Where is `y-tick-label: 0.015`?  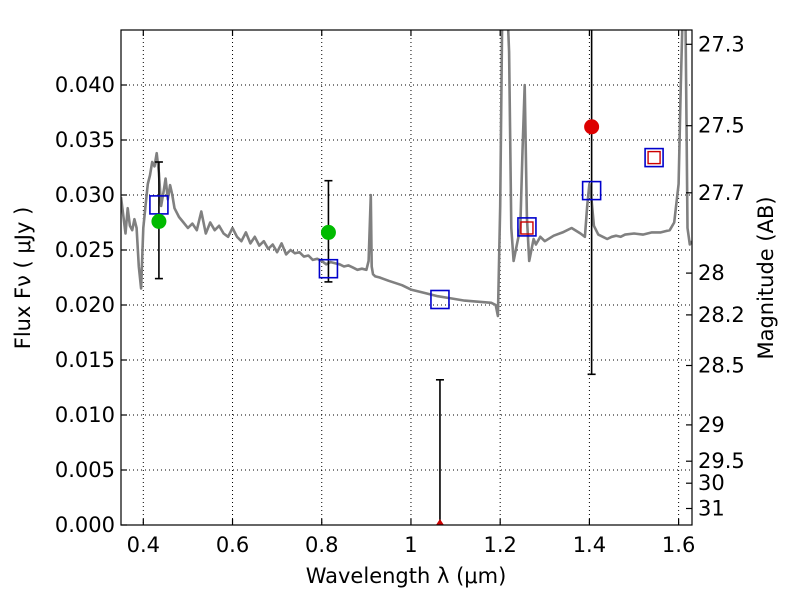 y-tick-label: 0.015 is located at coordinates (85, 360).